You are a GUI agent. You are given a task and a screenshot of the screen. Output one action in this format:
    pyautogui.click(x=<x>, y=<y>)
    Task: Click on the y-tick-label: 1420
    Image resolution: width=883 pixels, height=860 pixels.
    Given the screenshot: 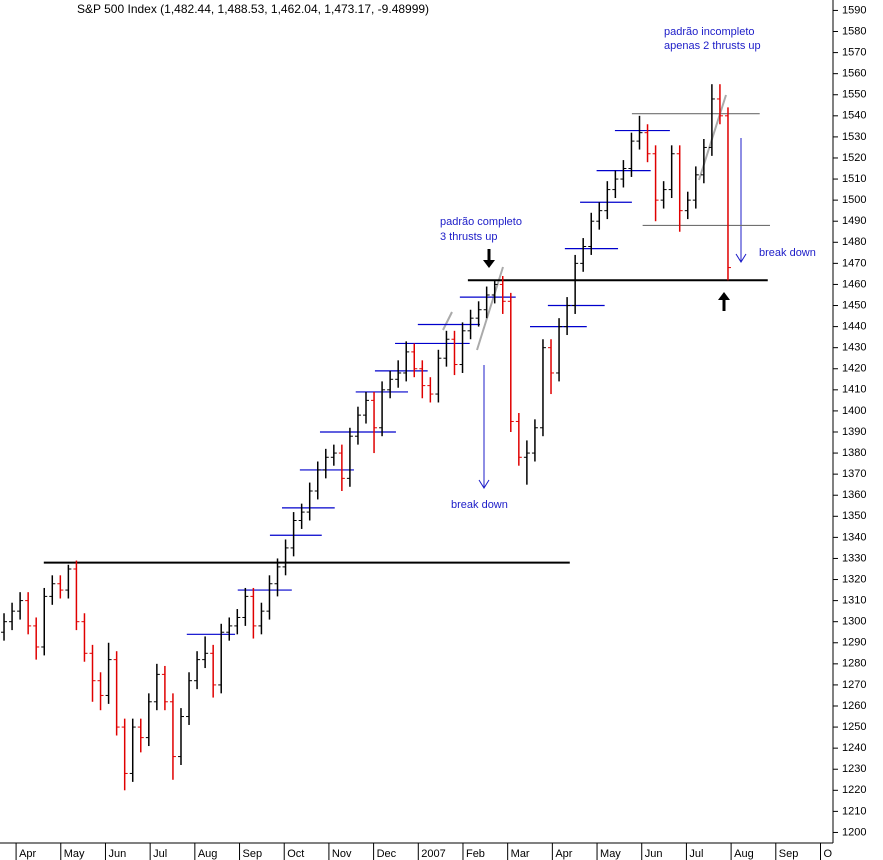 What is the action you would take?
    pyautogui.click(x=854, y=369)
    